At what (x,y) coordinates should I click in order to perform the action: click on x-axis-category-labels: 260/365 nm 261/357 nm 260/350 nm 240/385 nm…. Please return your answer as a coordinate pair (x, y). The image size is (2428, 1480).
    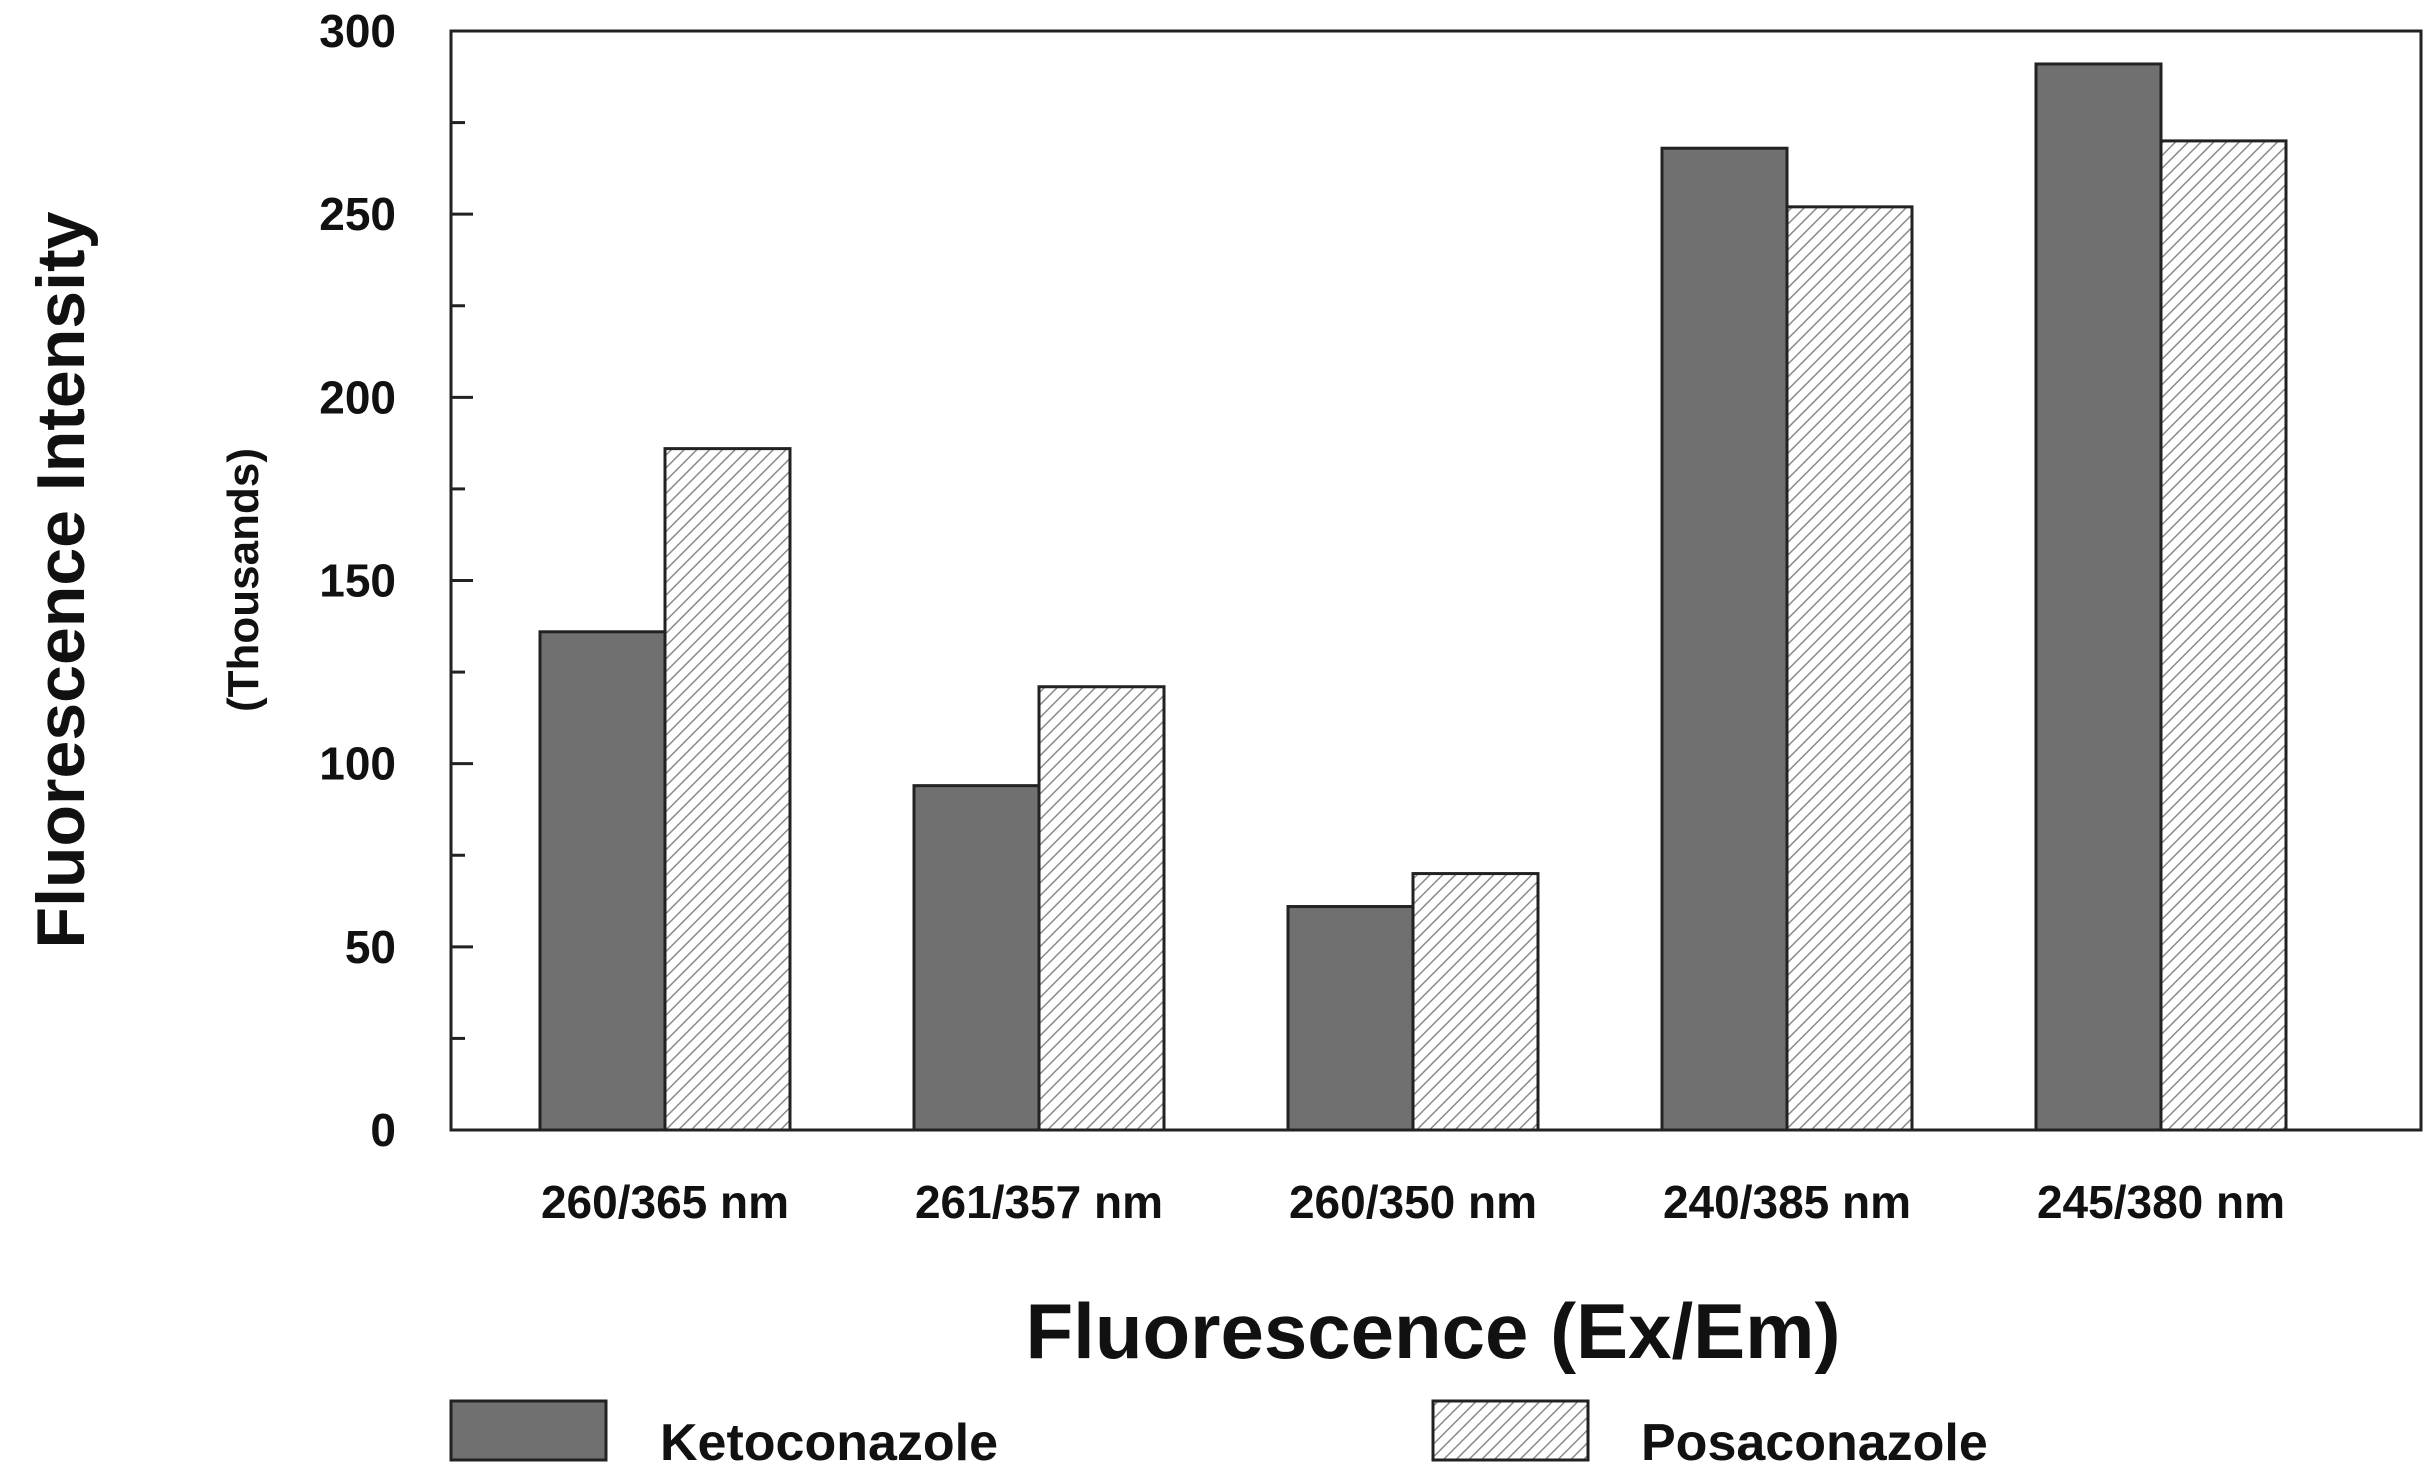
    Looking at the image, I should click on (1413, 1202).